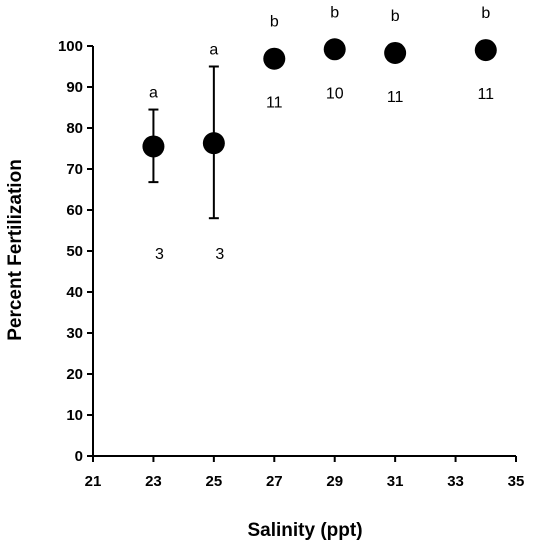 Image resolution: width=534 pixels, height=550 pixels. I want to click on x-tick-label: 31, so click(395, 481).